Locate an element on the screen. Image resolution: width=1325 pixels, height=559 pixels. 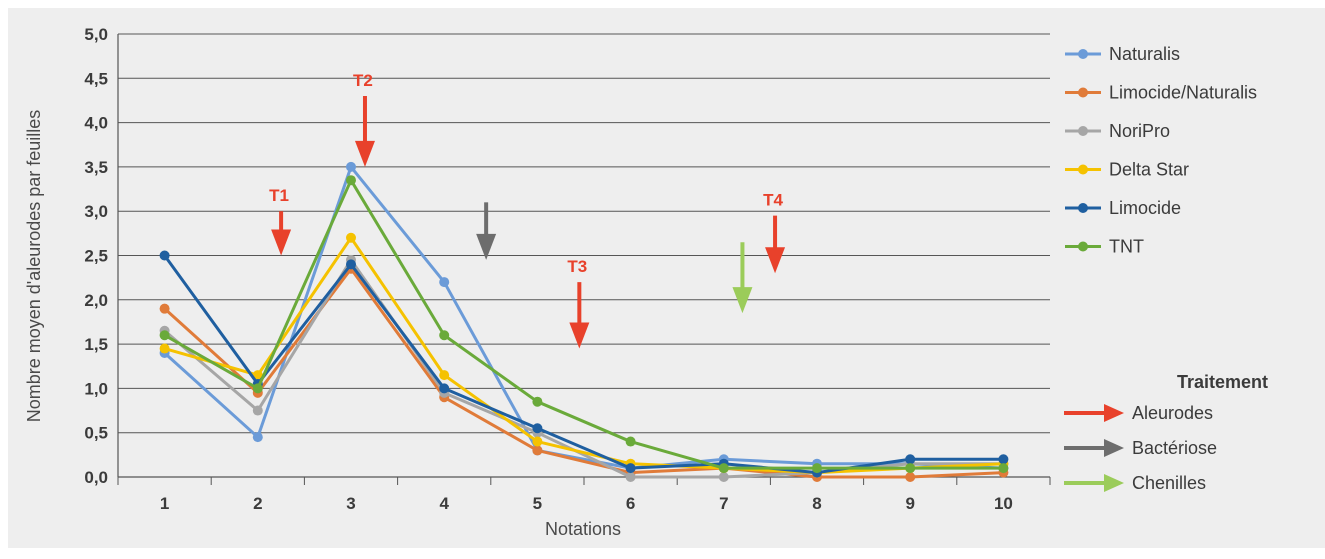
x-tick-label: 6 is located at coordinates (630, 503).